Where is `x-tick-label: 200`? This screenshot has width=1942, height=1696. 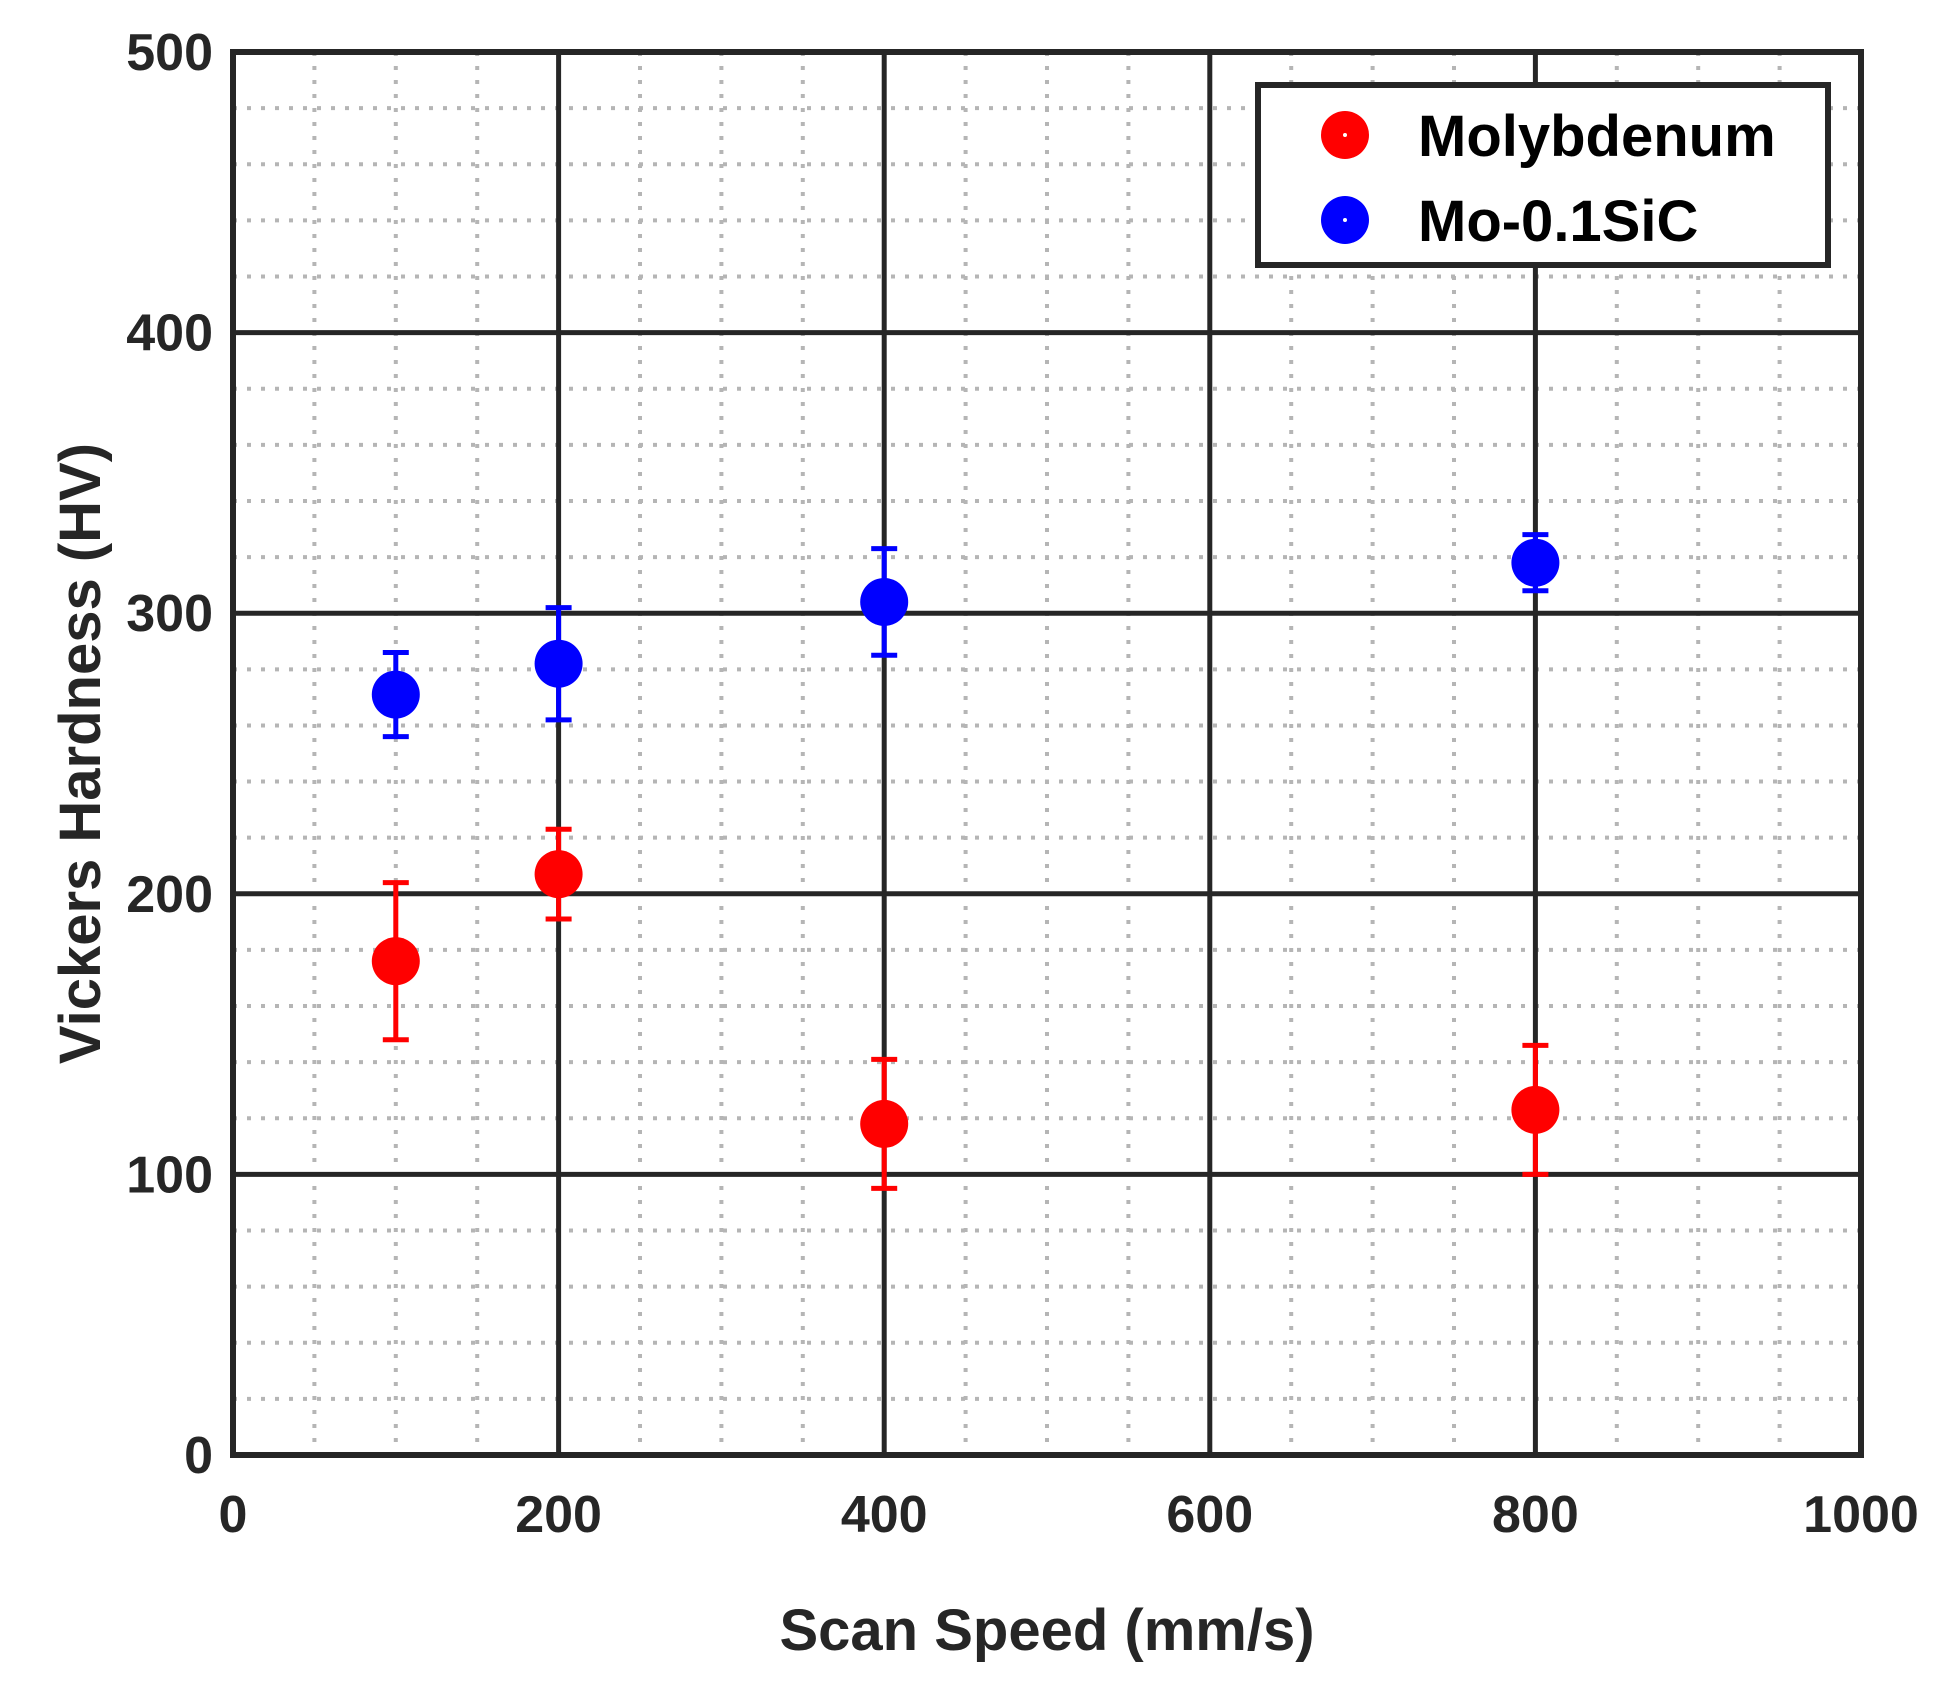 x-tick-label: 200 is located at coordinates (558, 1515).